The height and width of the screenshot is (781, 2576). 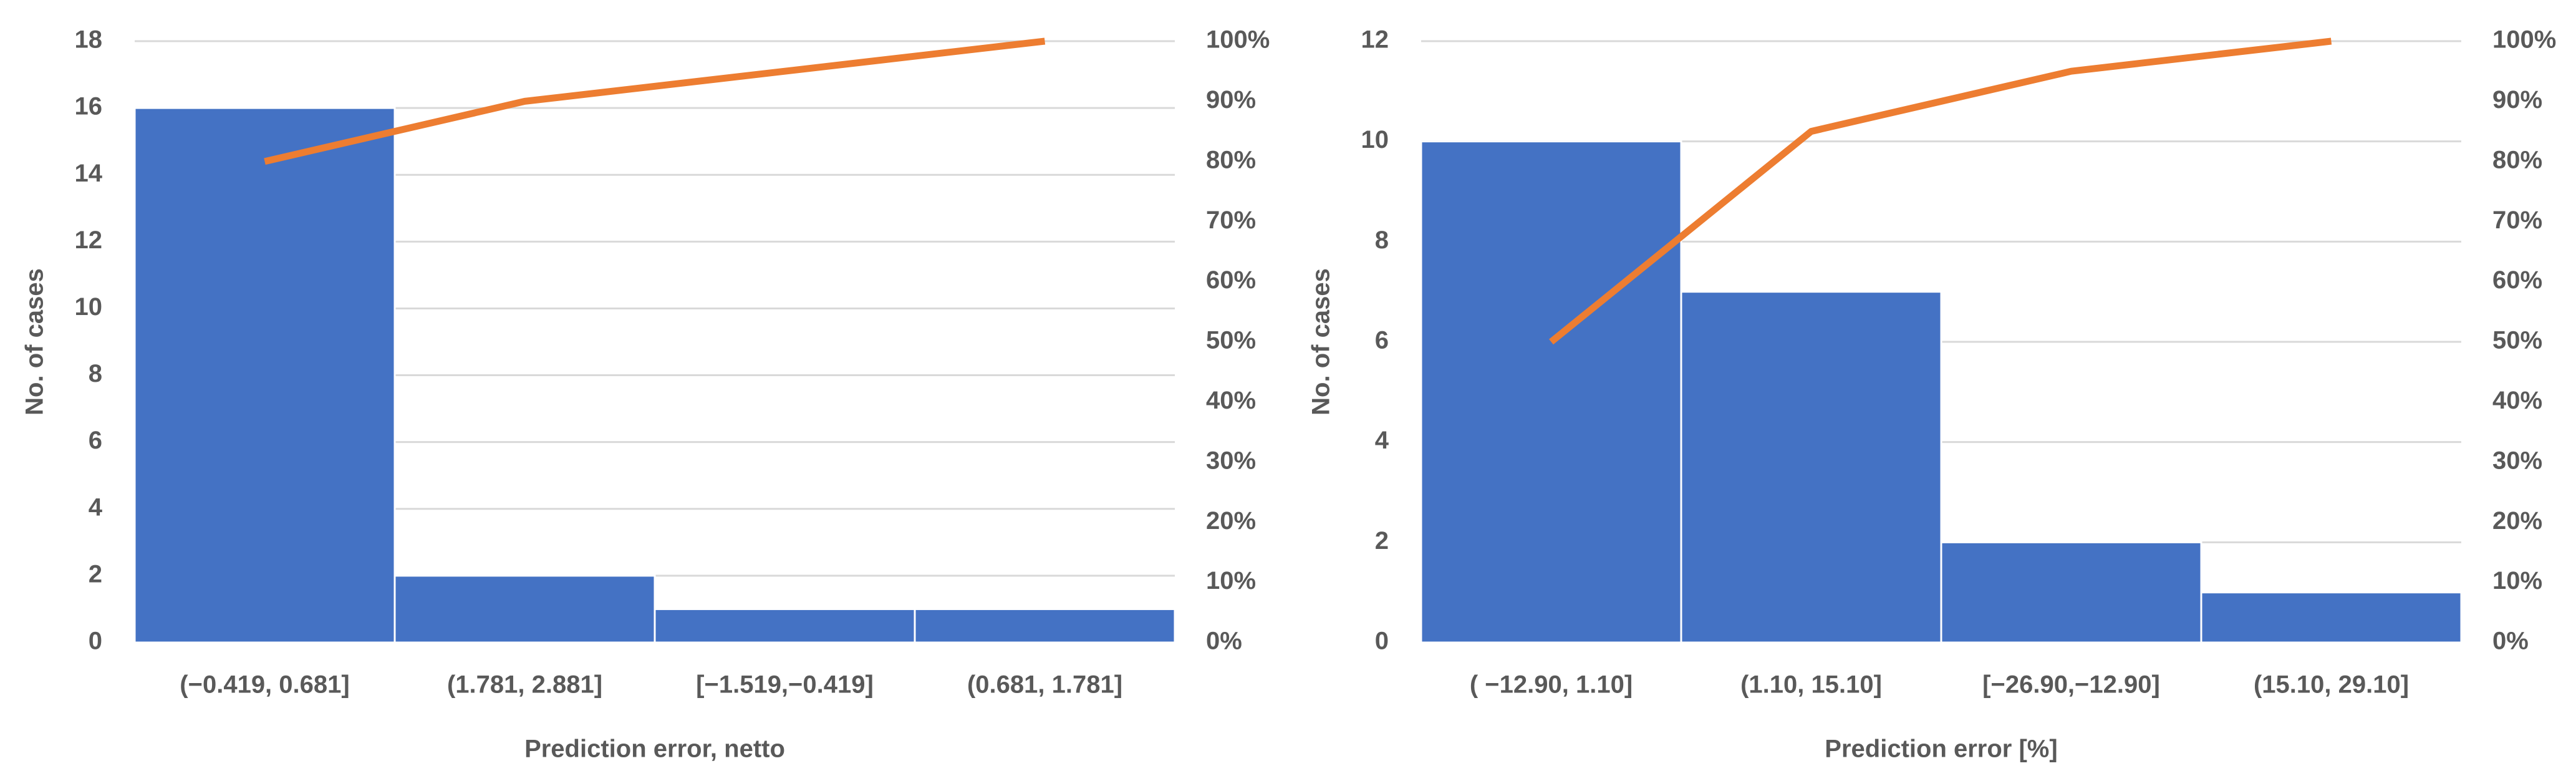 What do you see at coordinates (89, 40) in the screenshot?
I see `y-tick-label: 18` at bounding box center [89, 40].